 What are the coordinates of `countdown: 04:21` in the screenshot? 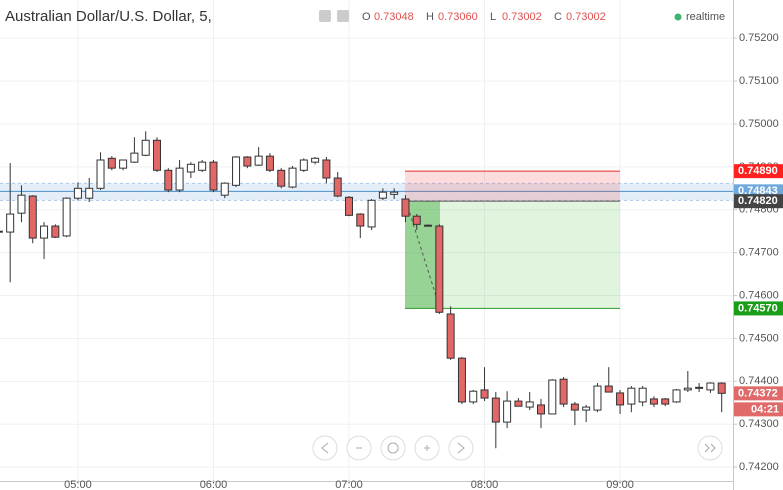 It's located at (765, 409).